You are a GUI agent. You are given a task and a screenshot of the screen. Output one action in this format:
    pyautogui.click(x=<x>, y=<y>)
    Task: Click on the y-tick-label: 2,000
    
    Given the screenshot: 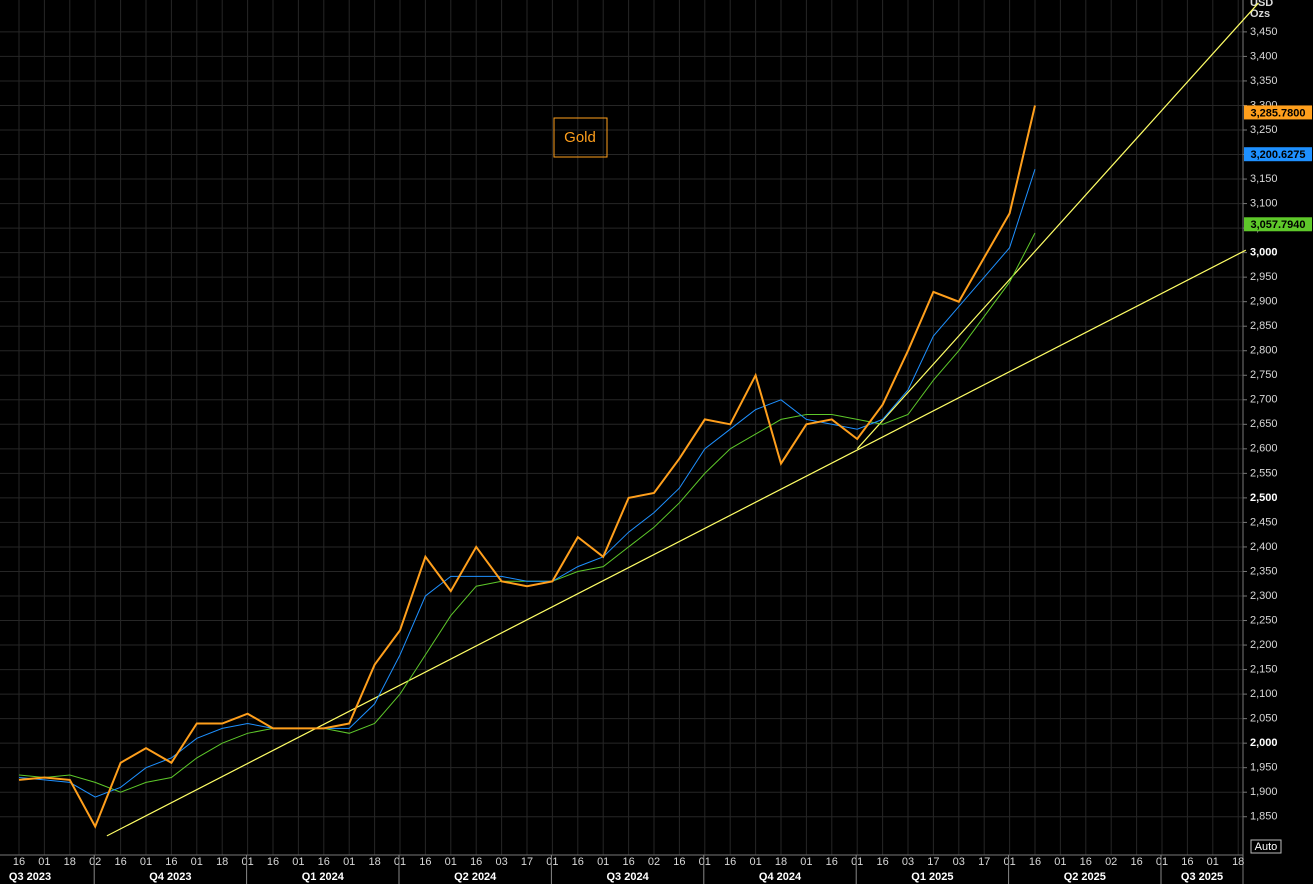 What is the action you would take?
    pyautogui.click(x=1264, y=743)
    